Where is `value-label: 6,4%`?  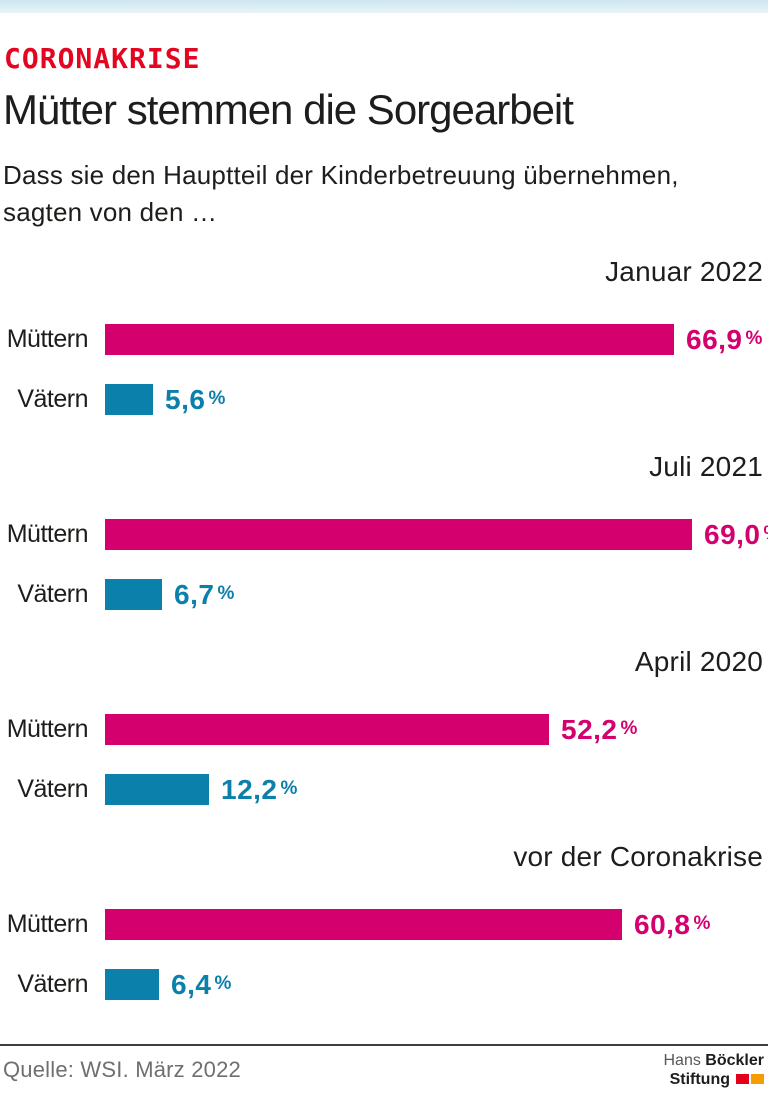 value-label: 6,4% is located at coordinates (201, 984).